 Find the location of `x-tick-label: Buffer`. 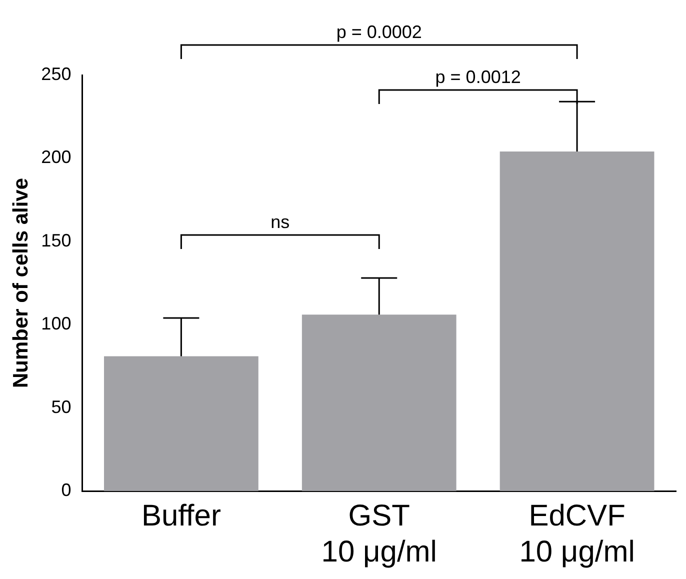

x-tick-label: Buffer is located at coordinates (181, 515).